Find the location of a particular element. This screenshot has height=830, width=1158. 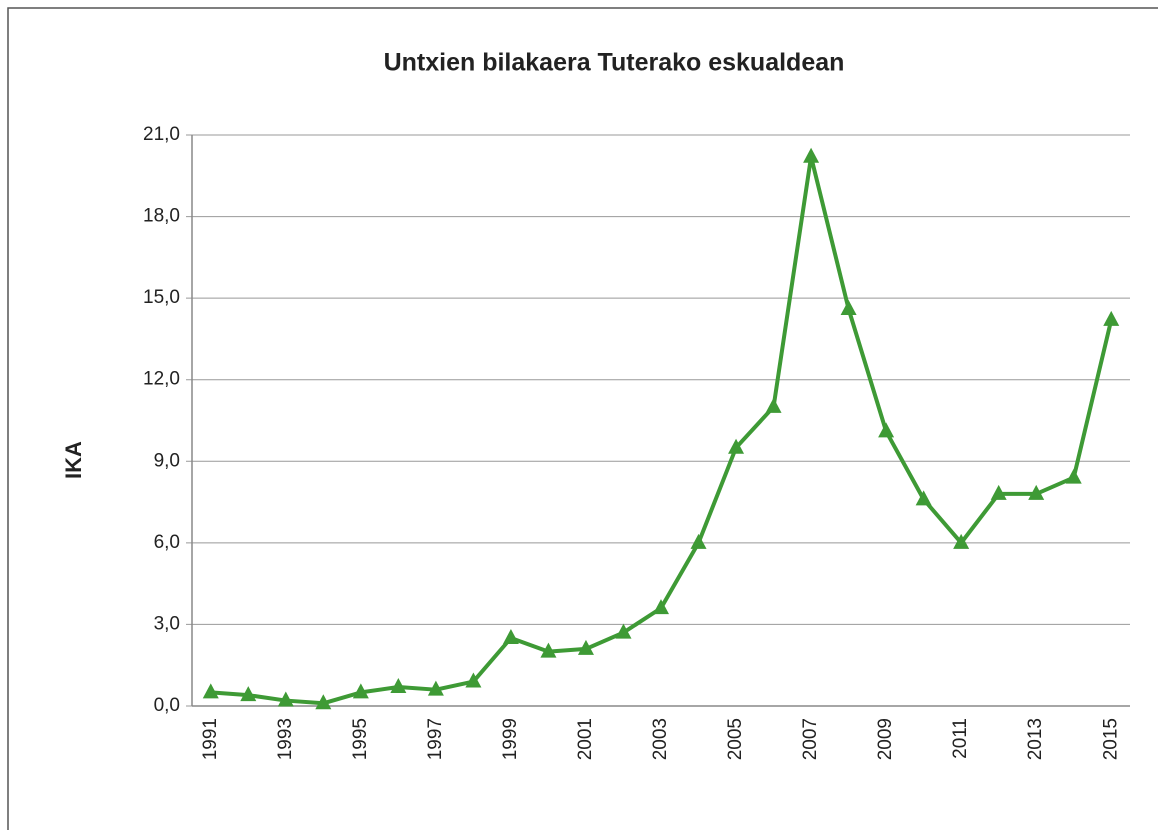

y-tick-label: 21,0 is located at coordinates (161, 134).